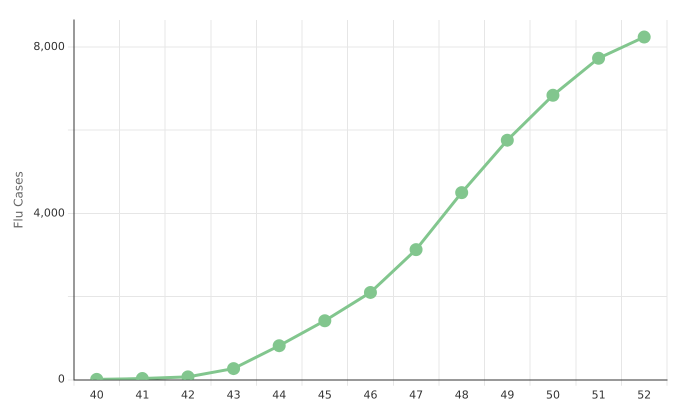 The width and height of the screenshot is (685, 413). Describe the element at coordinates (279, 395) in the screenshot. I see `x-tick-label: 44` at that location.